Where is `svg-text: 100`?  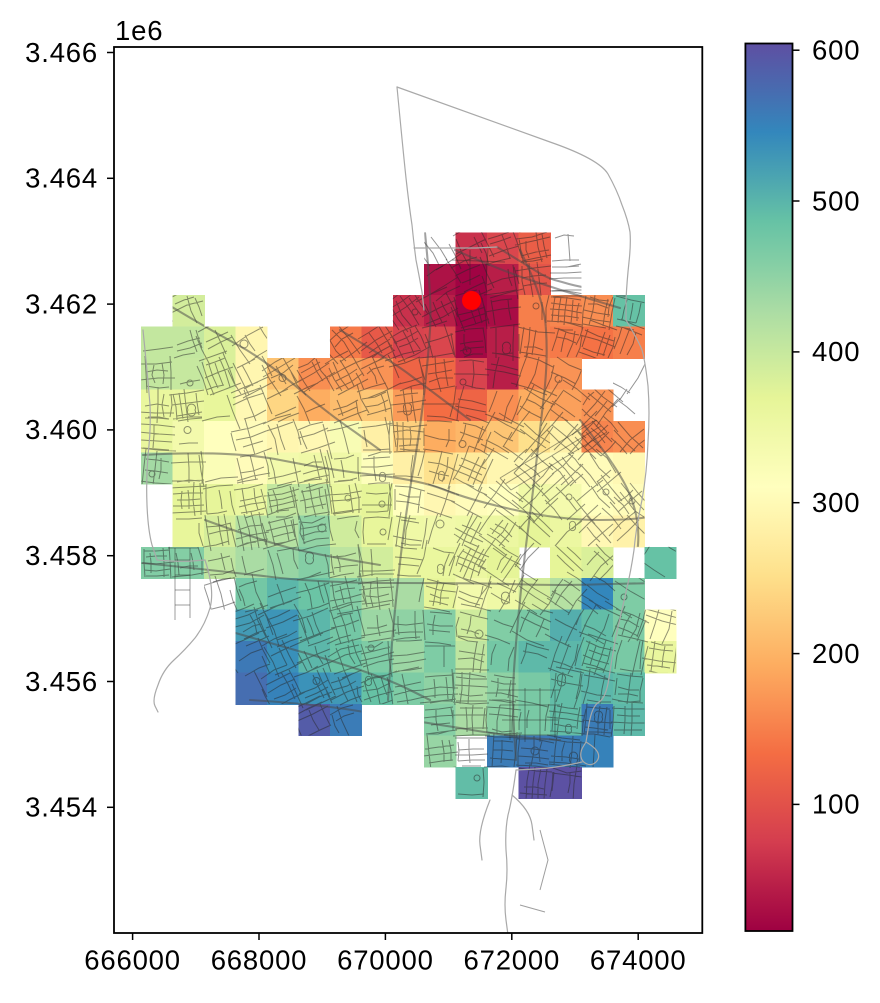 svg-text: 100 is located at coordinates (836, 804).